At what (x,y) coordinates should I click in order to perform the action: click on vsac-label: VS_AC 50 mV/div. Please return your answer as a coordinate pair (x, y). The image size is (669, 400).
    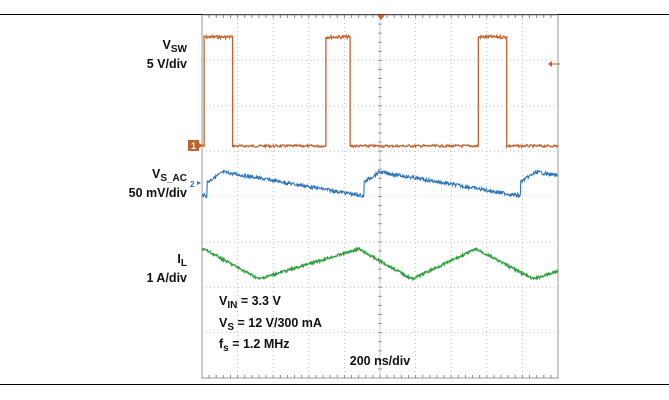
    Looking at the image, I should click on (157, 183).